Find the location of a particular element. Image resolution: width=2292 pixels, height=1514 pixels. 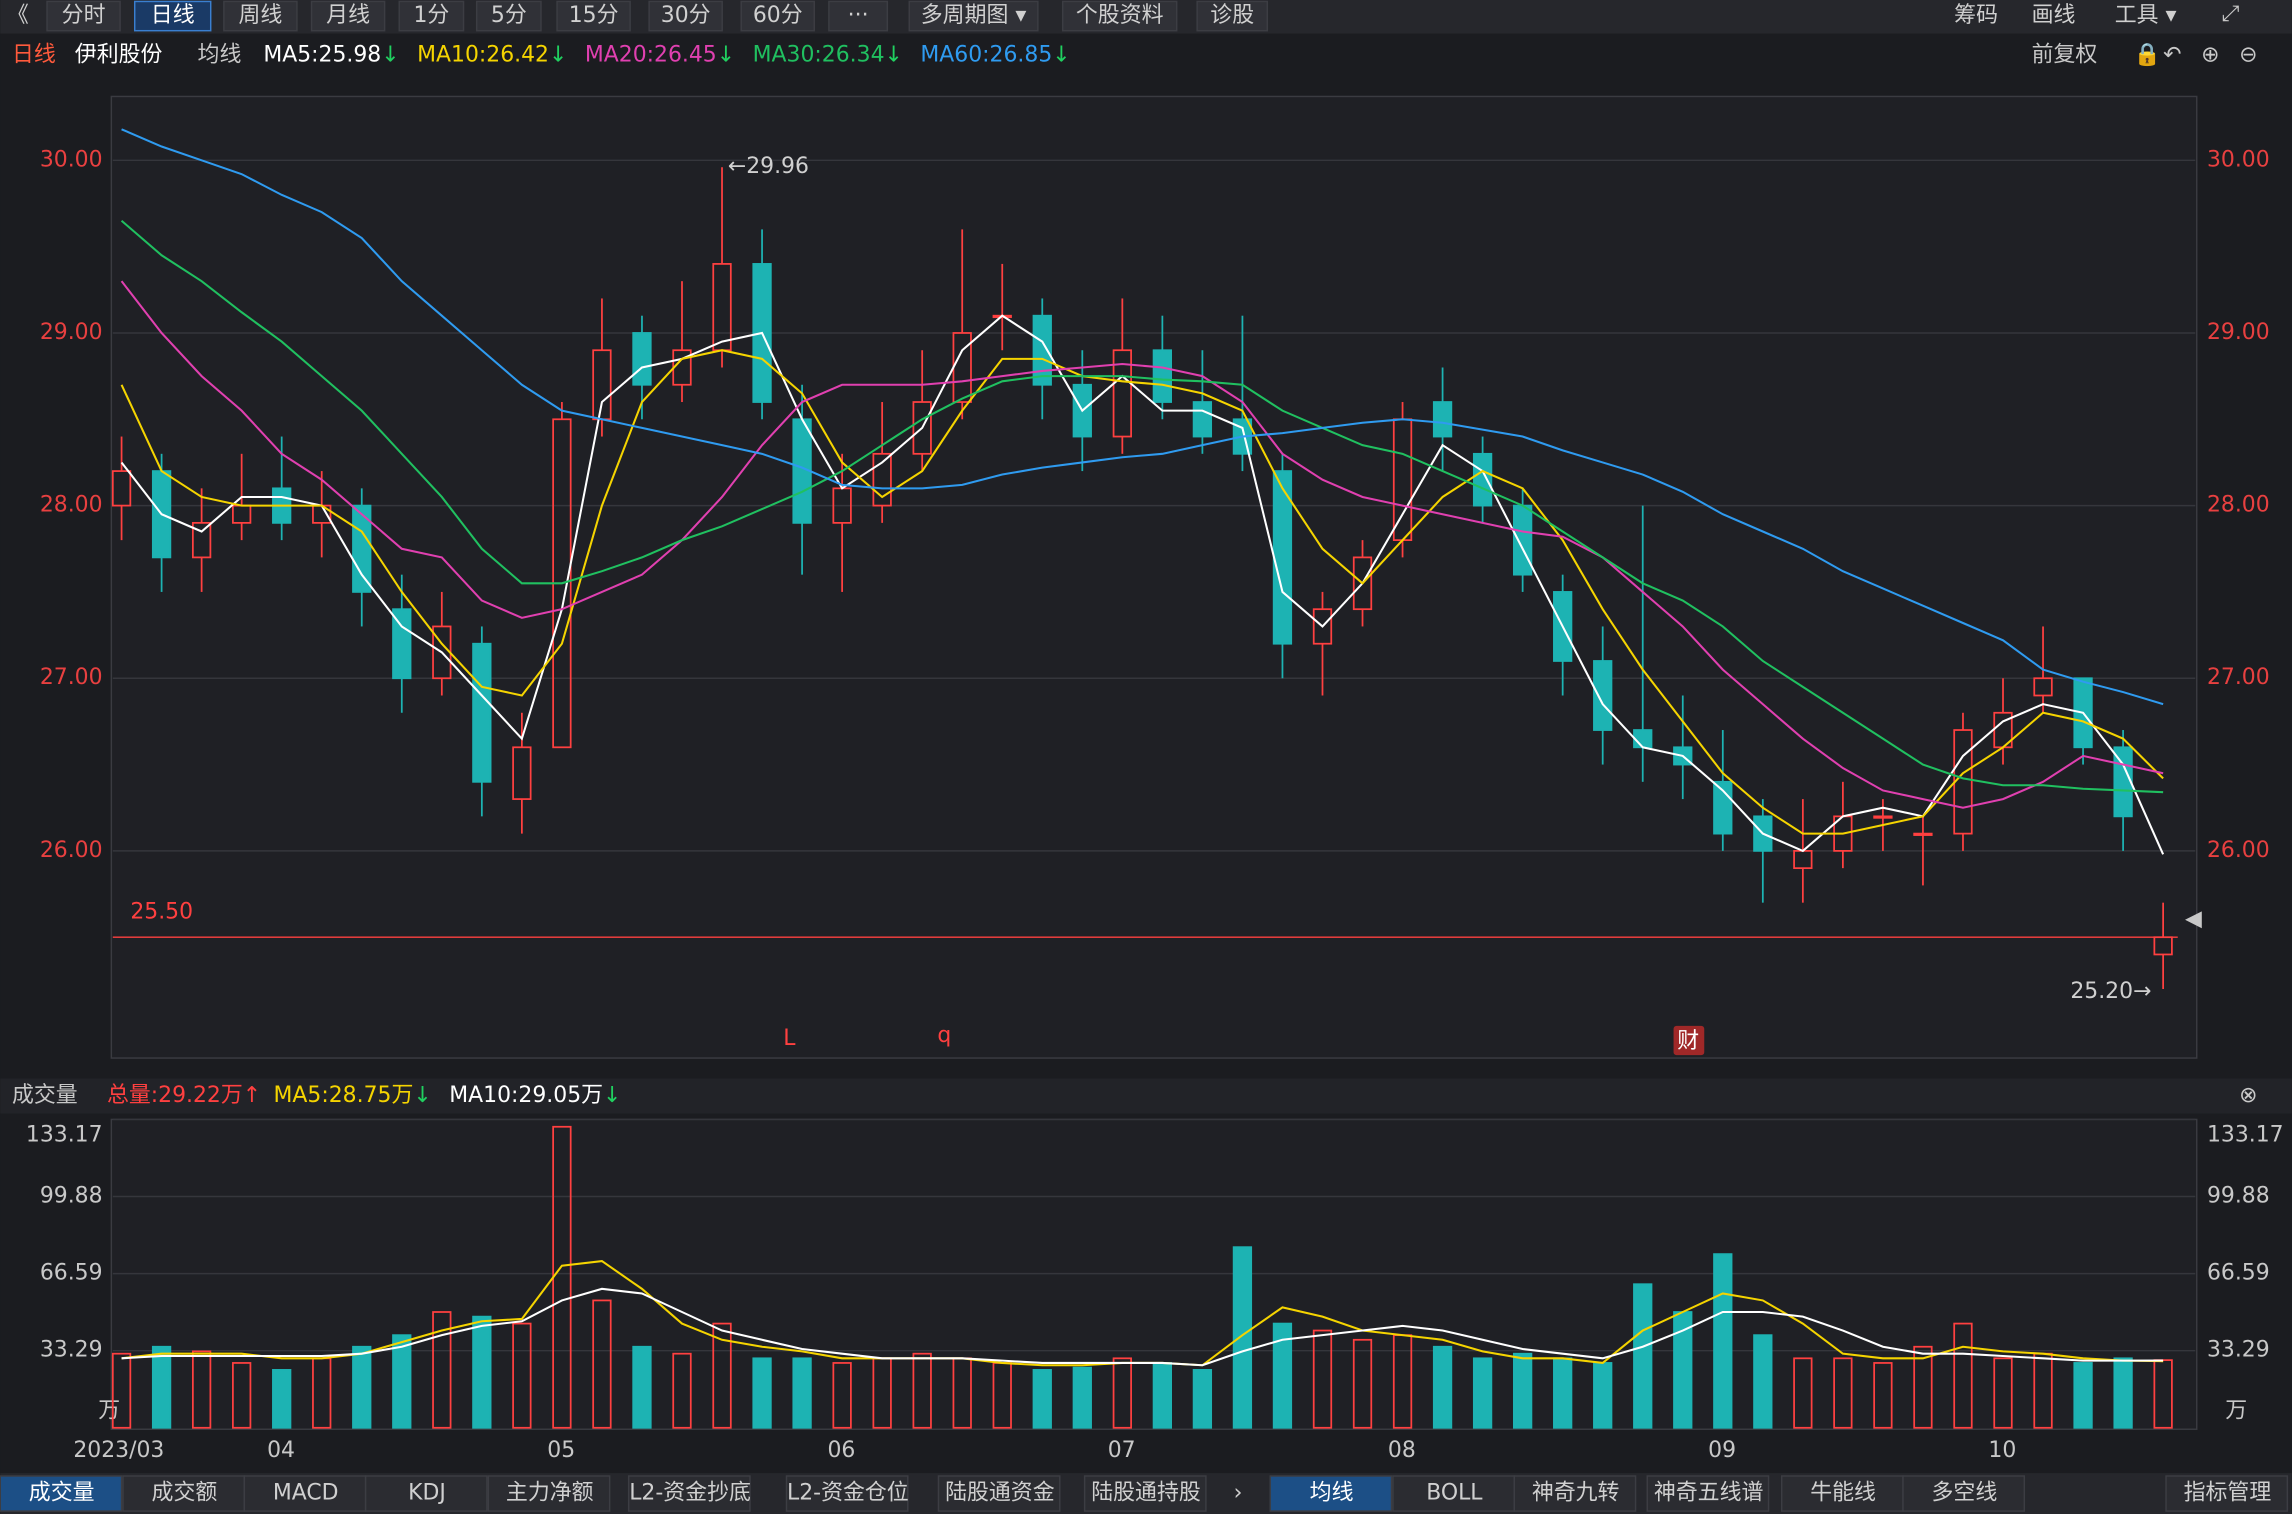

toolbar-button: ··· is located at coordinates (858, 15).